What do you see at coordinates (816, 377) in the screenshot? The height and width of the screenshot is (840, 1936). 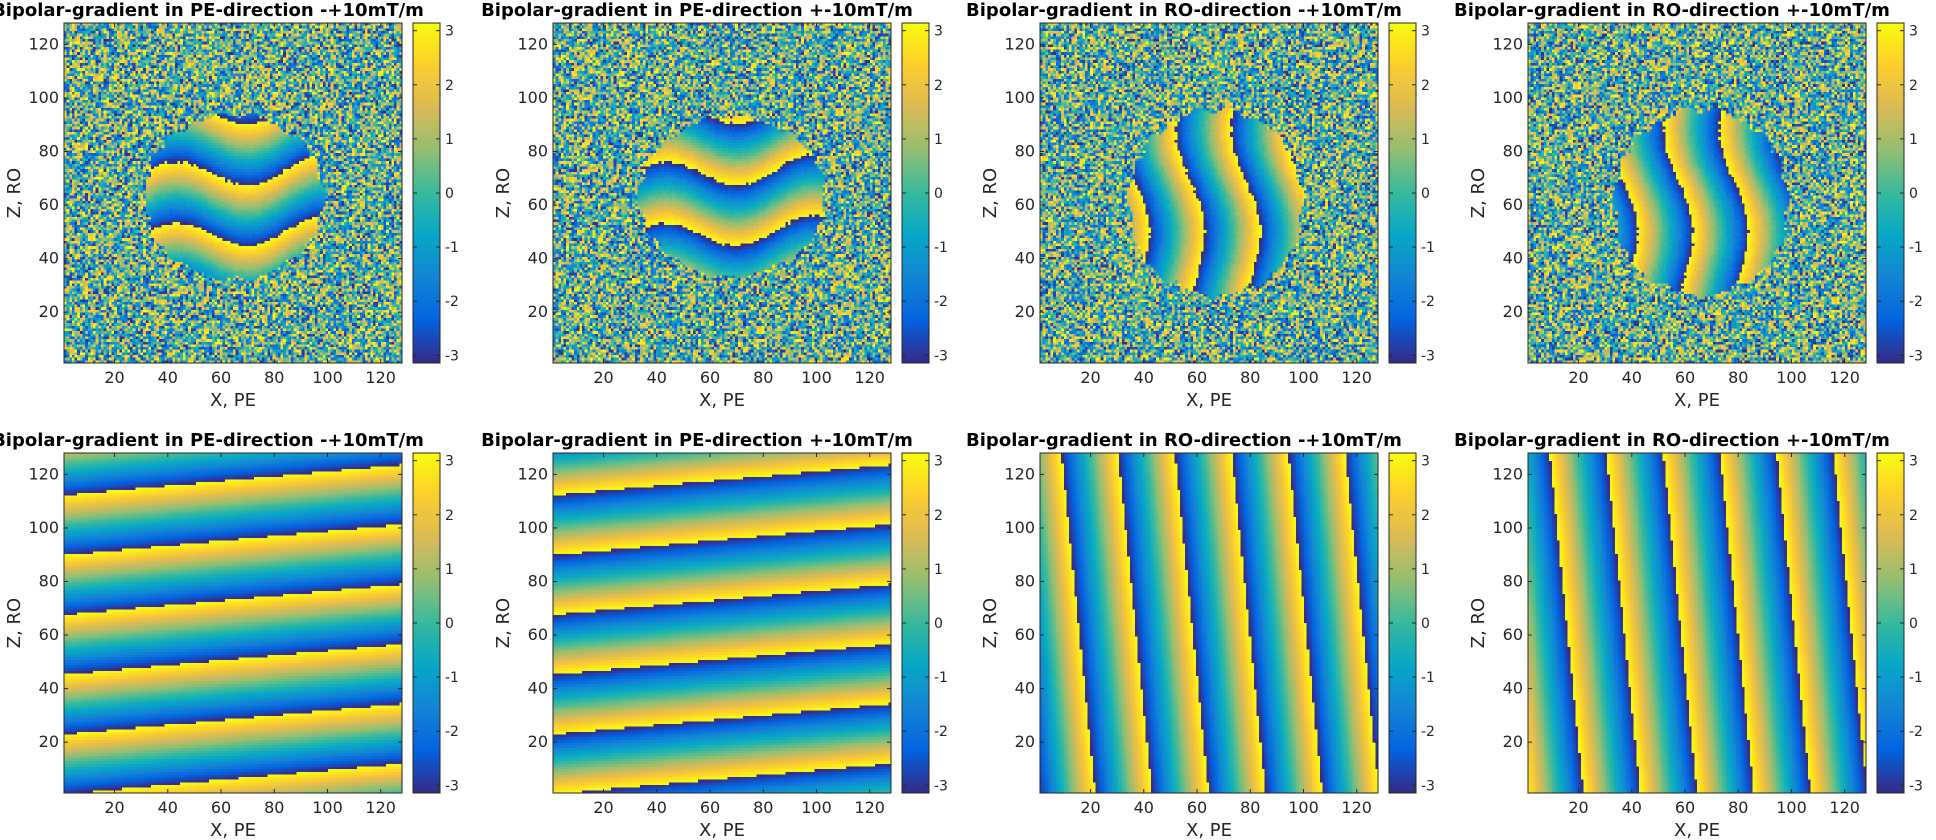 I see `x-tick-label: 100` at bounding box center [816, 377].